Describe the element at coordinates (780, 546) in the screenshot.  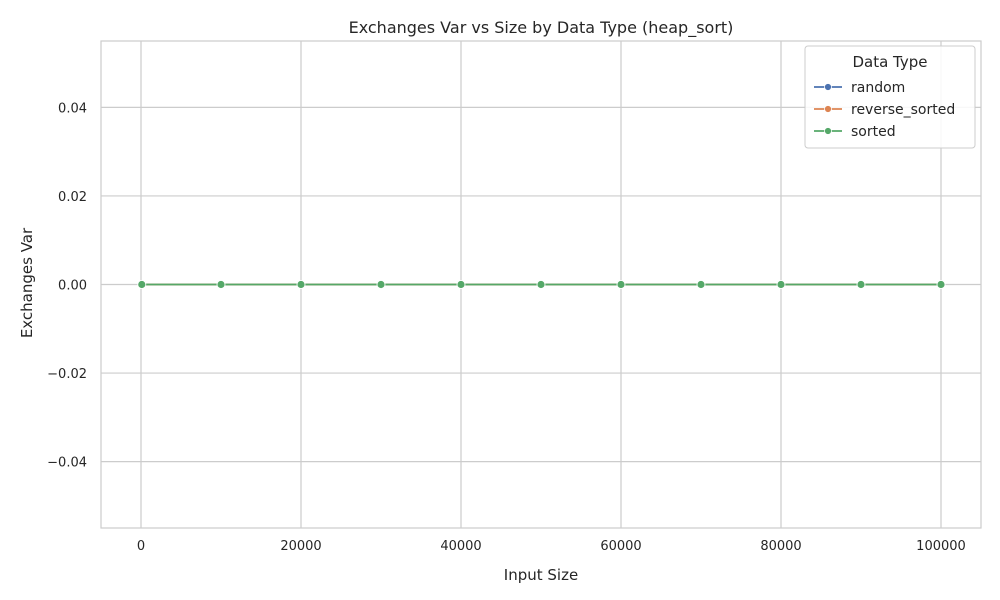
I see `x-tick-label: 80000` at that location.